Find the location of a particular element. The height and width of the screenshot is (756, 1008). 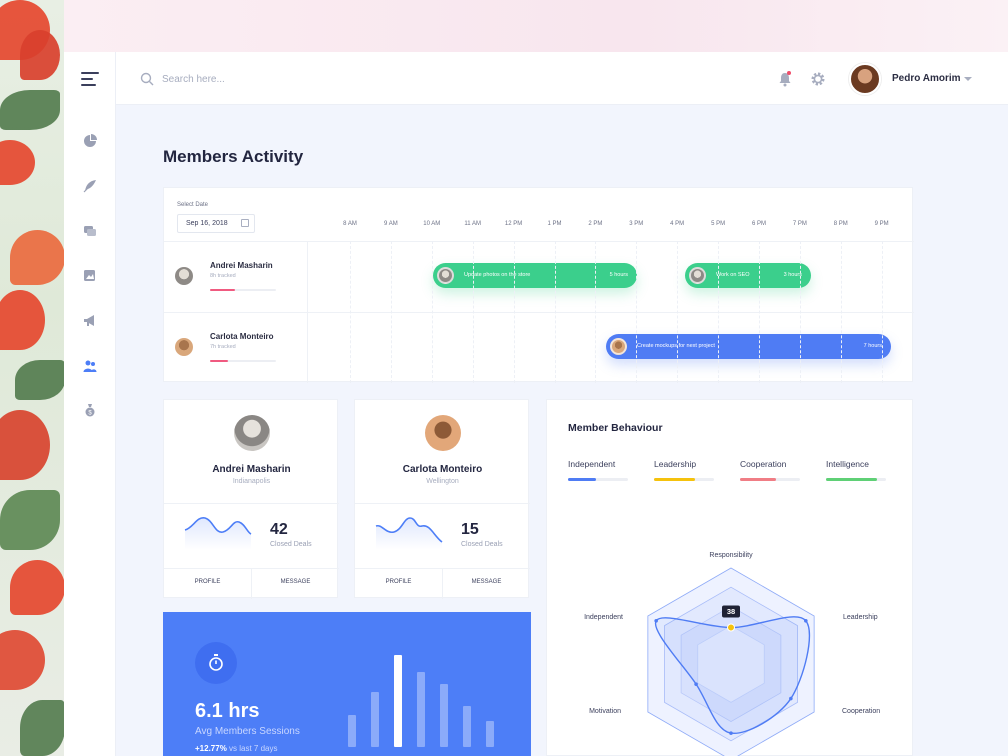

megaphone-icon is located at coordinates (90, 321).